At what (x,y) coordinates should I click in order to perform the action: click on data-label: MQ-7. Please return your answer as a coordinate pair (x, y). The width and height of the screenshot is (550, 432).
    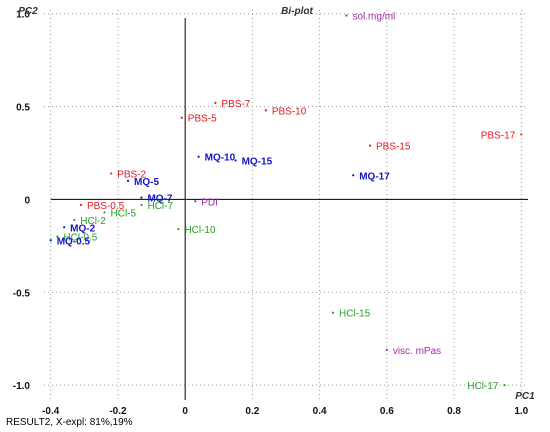
    Looking at the image, I should click on (159, 199).